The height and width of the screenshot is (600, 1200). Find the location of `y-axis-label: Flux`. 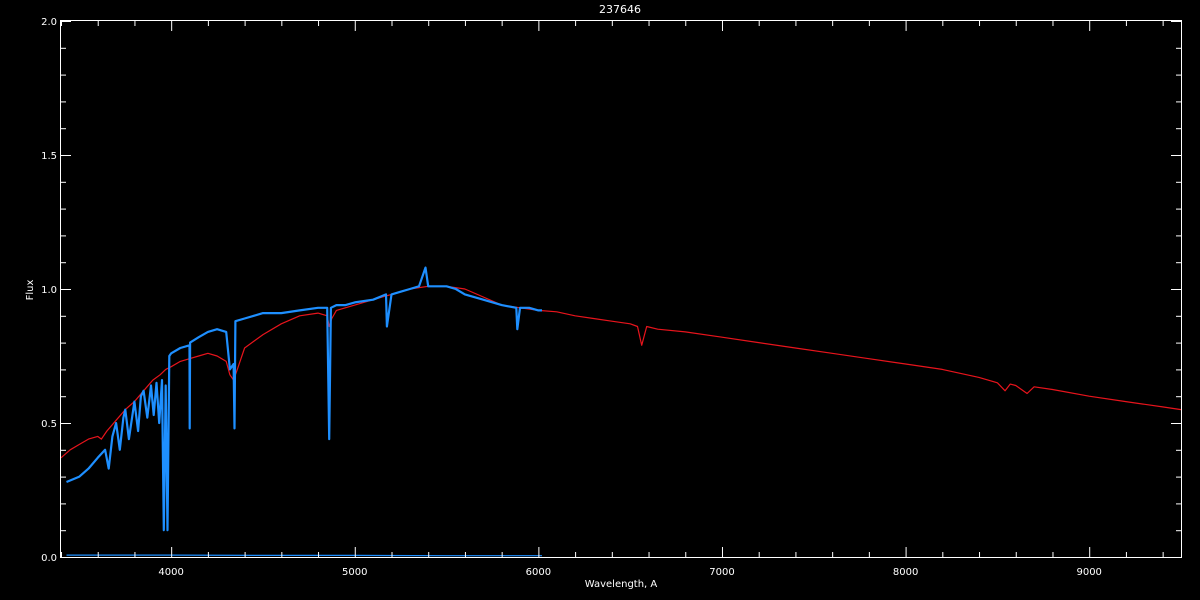

y-axis-label: Flux is located at coordinates (30, 290).